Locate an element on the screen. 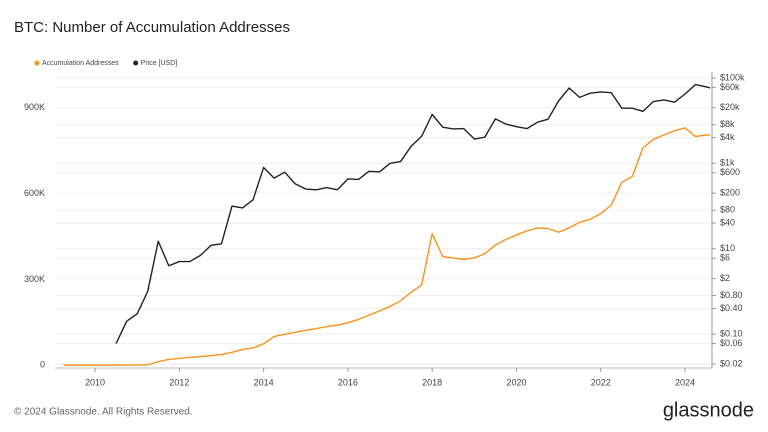  y-tick-label: 900K is located at coordinates (34, 107).